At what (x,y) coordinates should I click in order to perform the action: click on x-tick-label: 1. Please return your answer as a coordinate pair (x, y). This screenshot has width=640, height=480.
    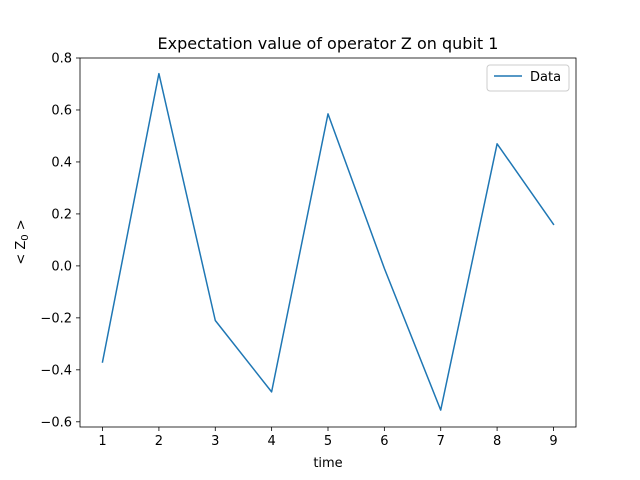
    Looking at the image, I should click on (102, 441).